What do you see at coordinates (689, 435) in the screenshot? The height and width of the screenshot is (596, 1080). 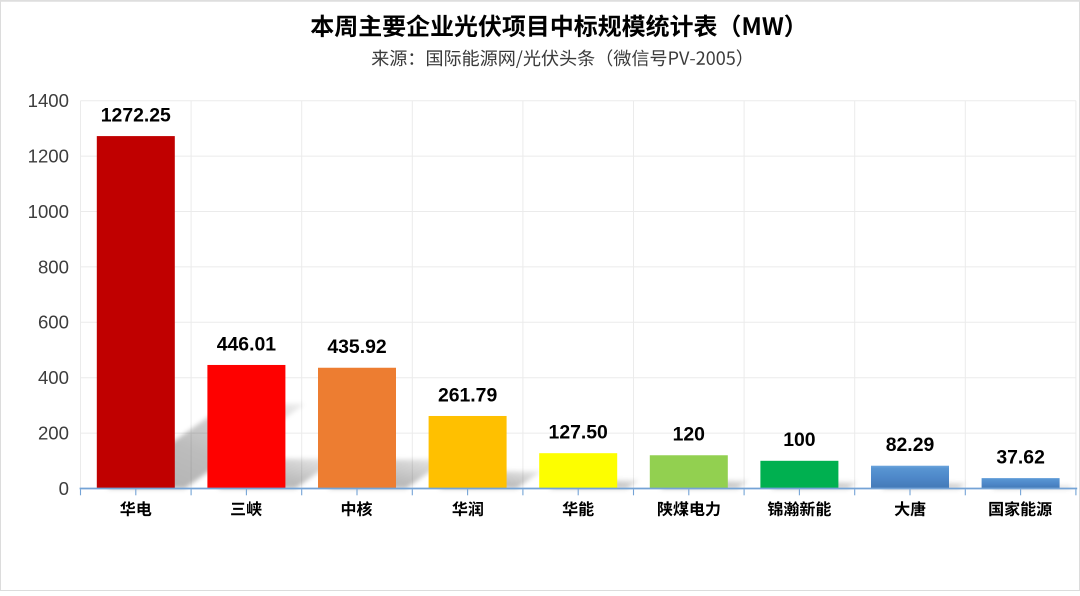 I see `svg-text: 120` at bounding box center [689, 435].